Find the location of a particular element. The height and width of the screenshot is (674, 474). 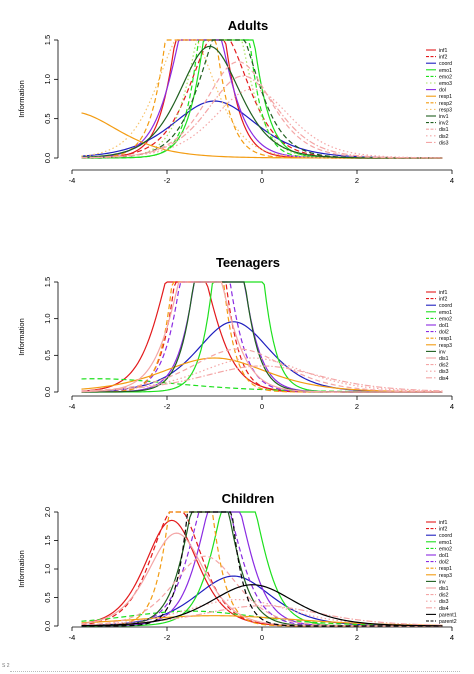

figure-footer: S 2 is located at coordinates (237, 668).